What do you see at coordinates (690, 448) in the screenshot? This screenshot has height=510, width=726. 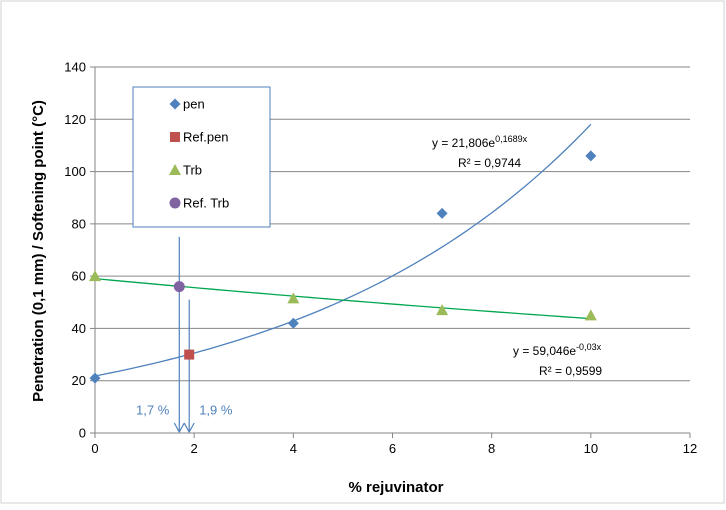 I see `x-tick-label: 12` at bounding box center [690, 448].